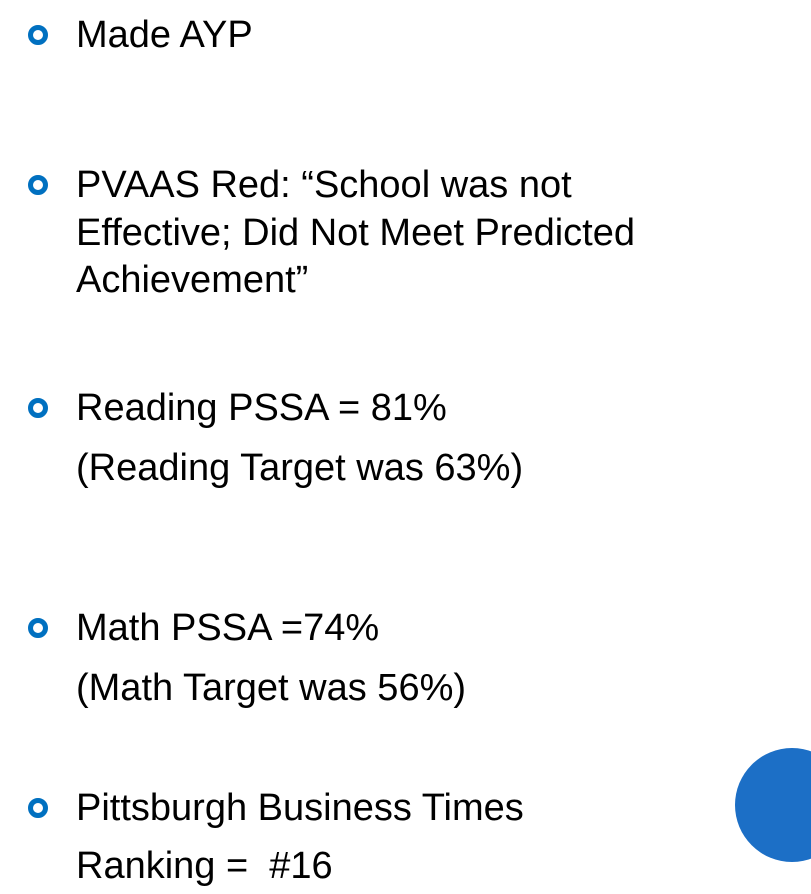  Describe the element at coordinates (164, 35) in the screenshot. I see `bullet-text: Made AYP` at that location.